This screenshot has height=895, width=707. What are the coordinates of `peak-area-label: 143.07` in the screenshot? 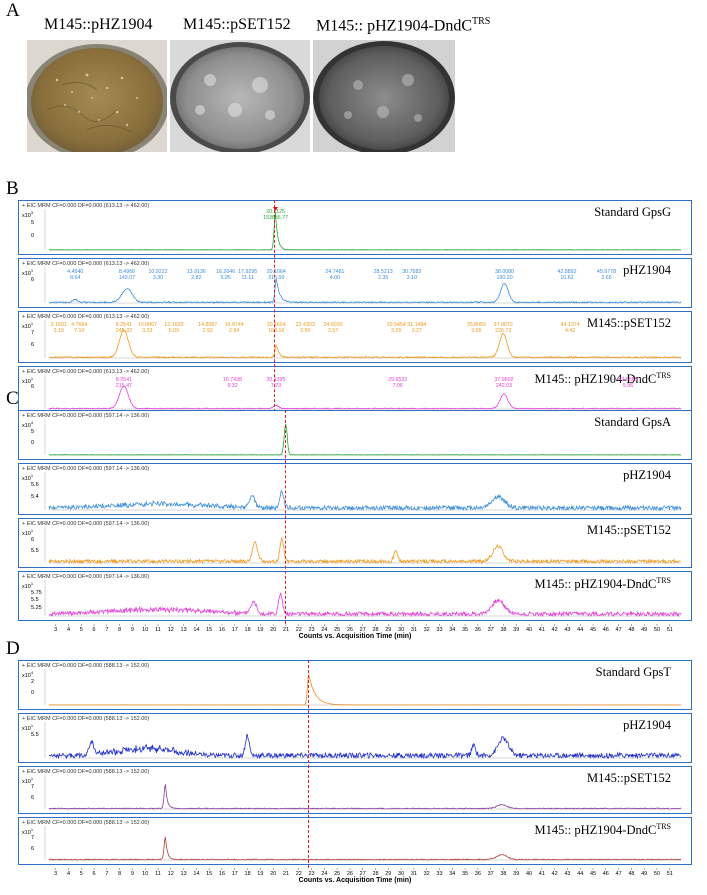 It's located at (127, 278).